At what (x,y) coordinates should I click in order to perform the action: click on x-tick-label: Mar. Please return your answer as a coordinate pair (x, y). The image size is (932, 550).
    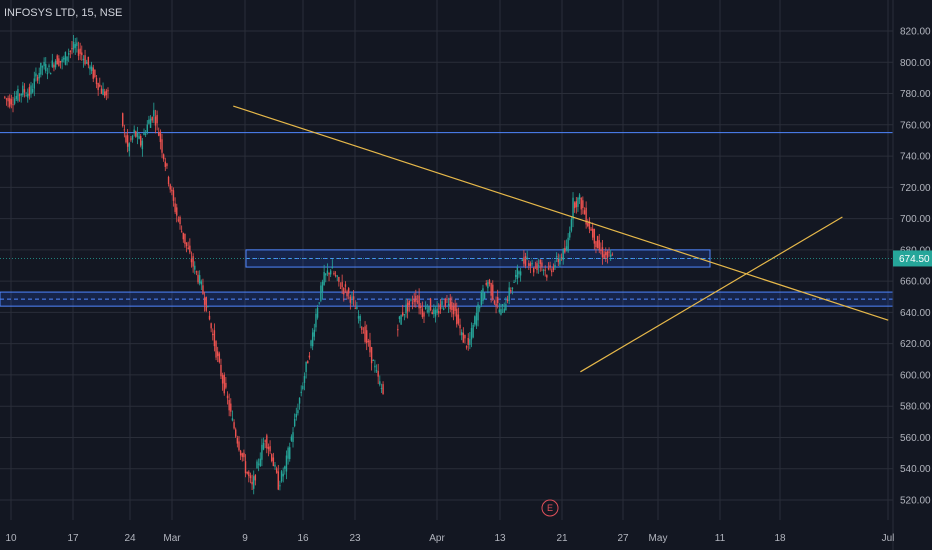
    Looking at the image, I should click on (172, 538).